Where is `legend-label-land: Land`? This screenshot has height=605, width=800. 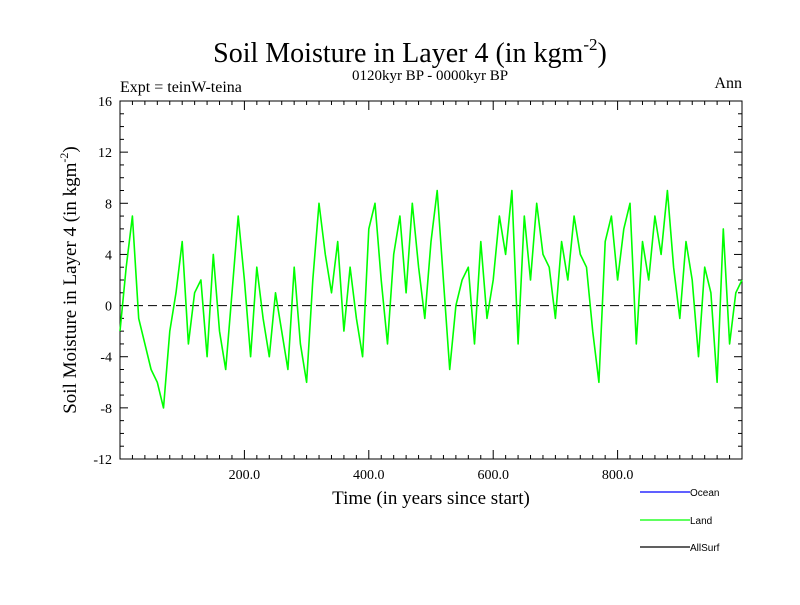 legend-label-land: Land is located at coordinates (701, 521).